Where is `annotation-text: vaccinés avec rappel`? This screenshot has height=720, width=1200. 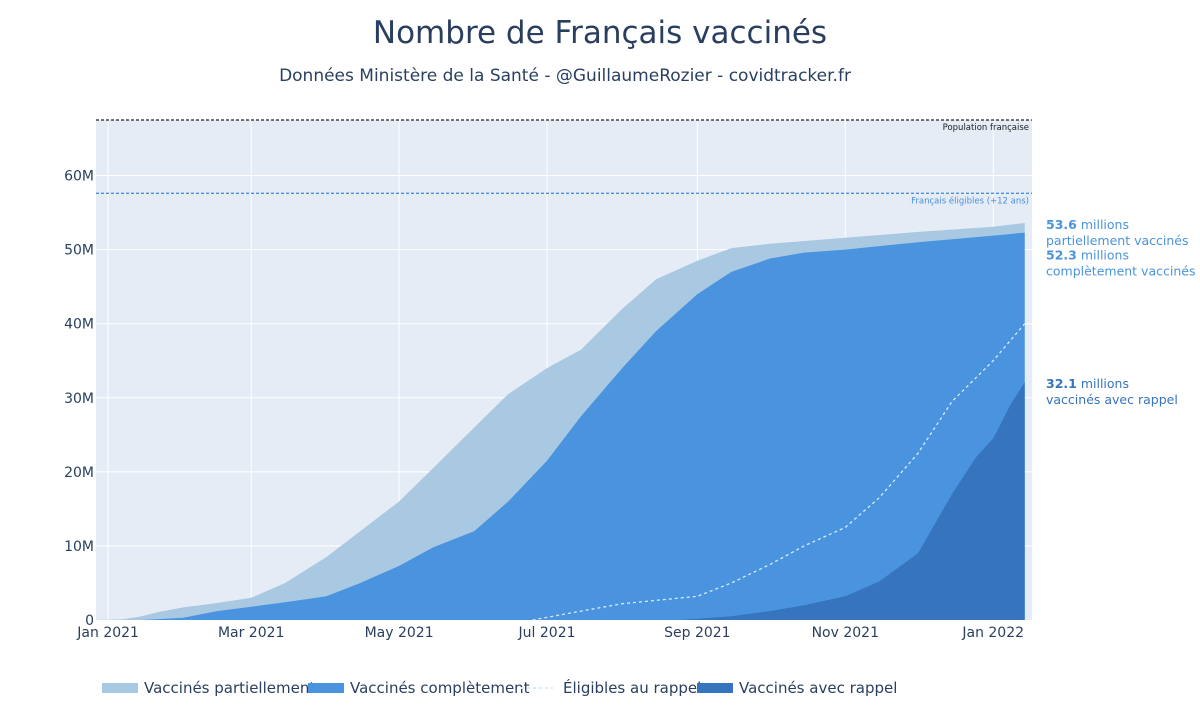 annotation-text: vaccinés avec rappel is located at coordinates (1112, 399).